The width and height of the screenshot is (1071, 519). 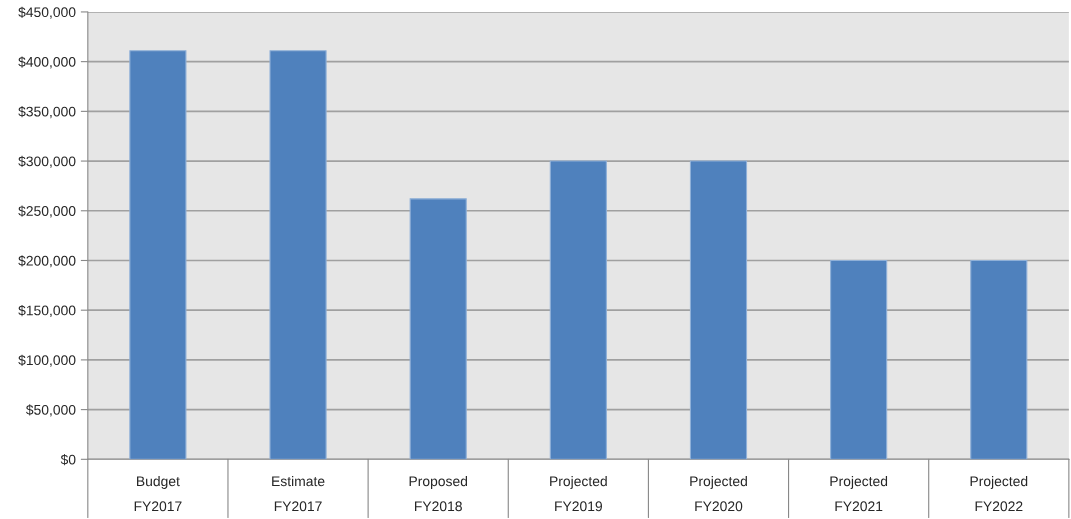 What do you see at coordinates (999, 493) in the screenshot?
I see `x-tick-label: Projected FY2022` at bounding box center [999, 493].